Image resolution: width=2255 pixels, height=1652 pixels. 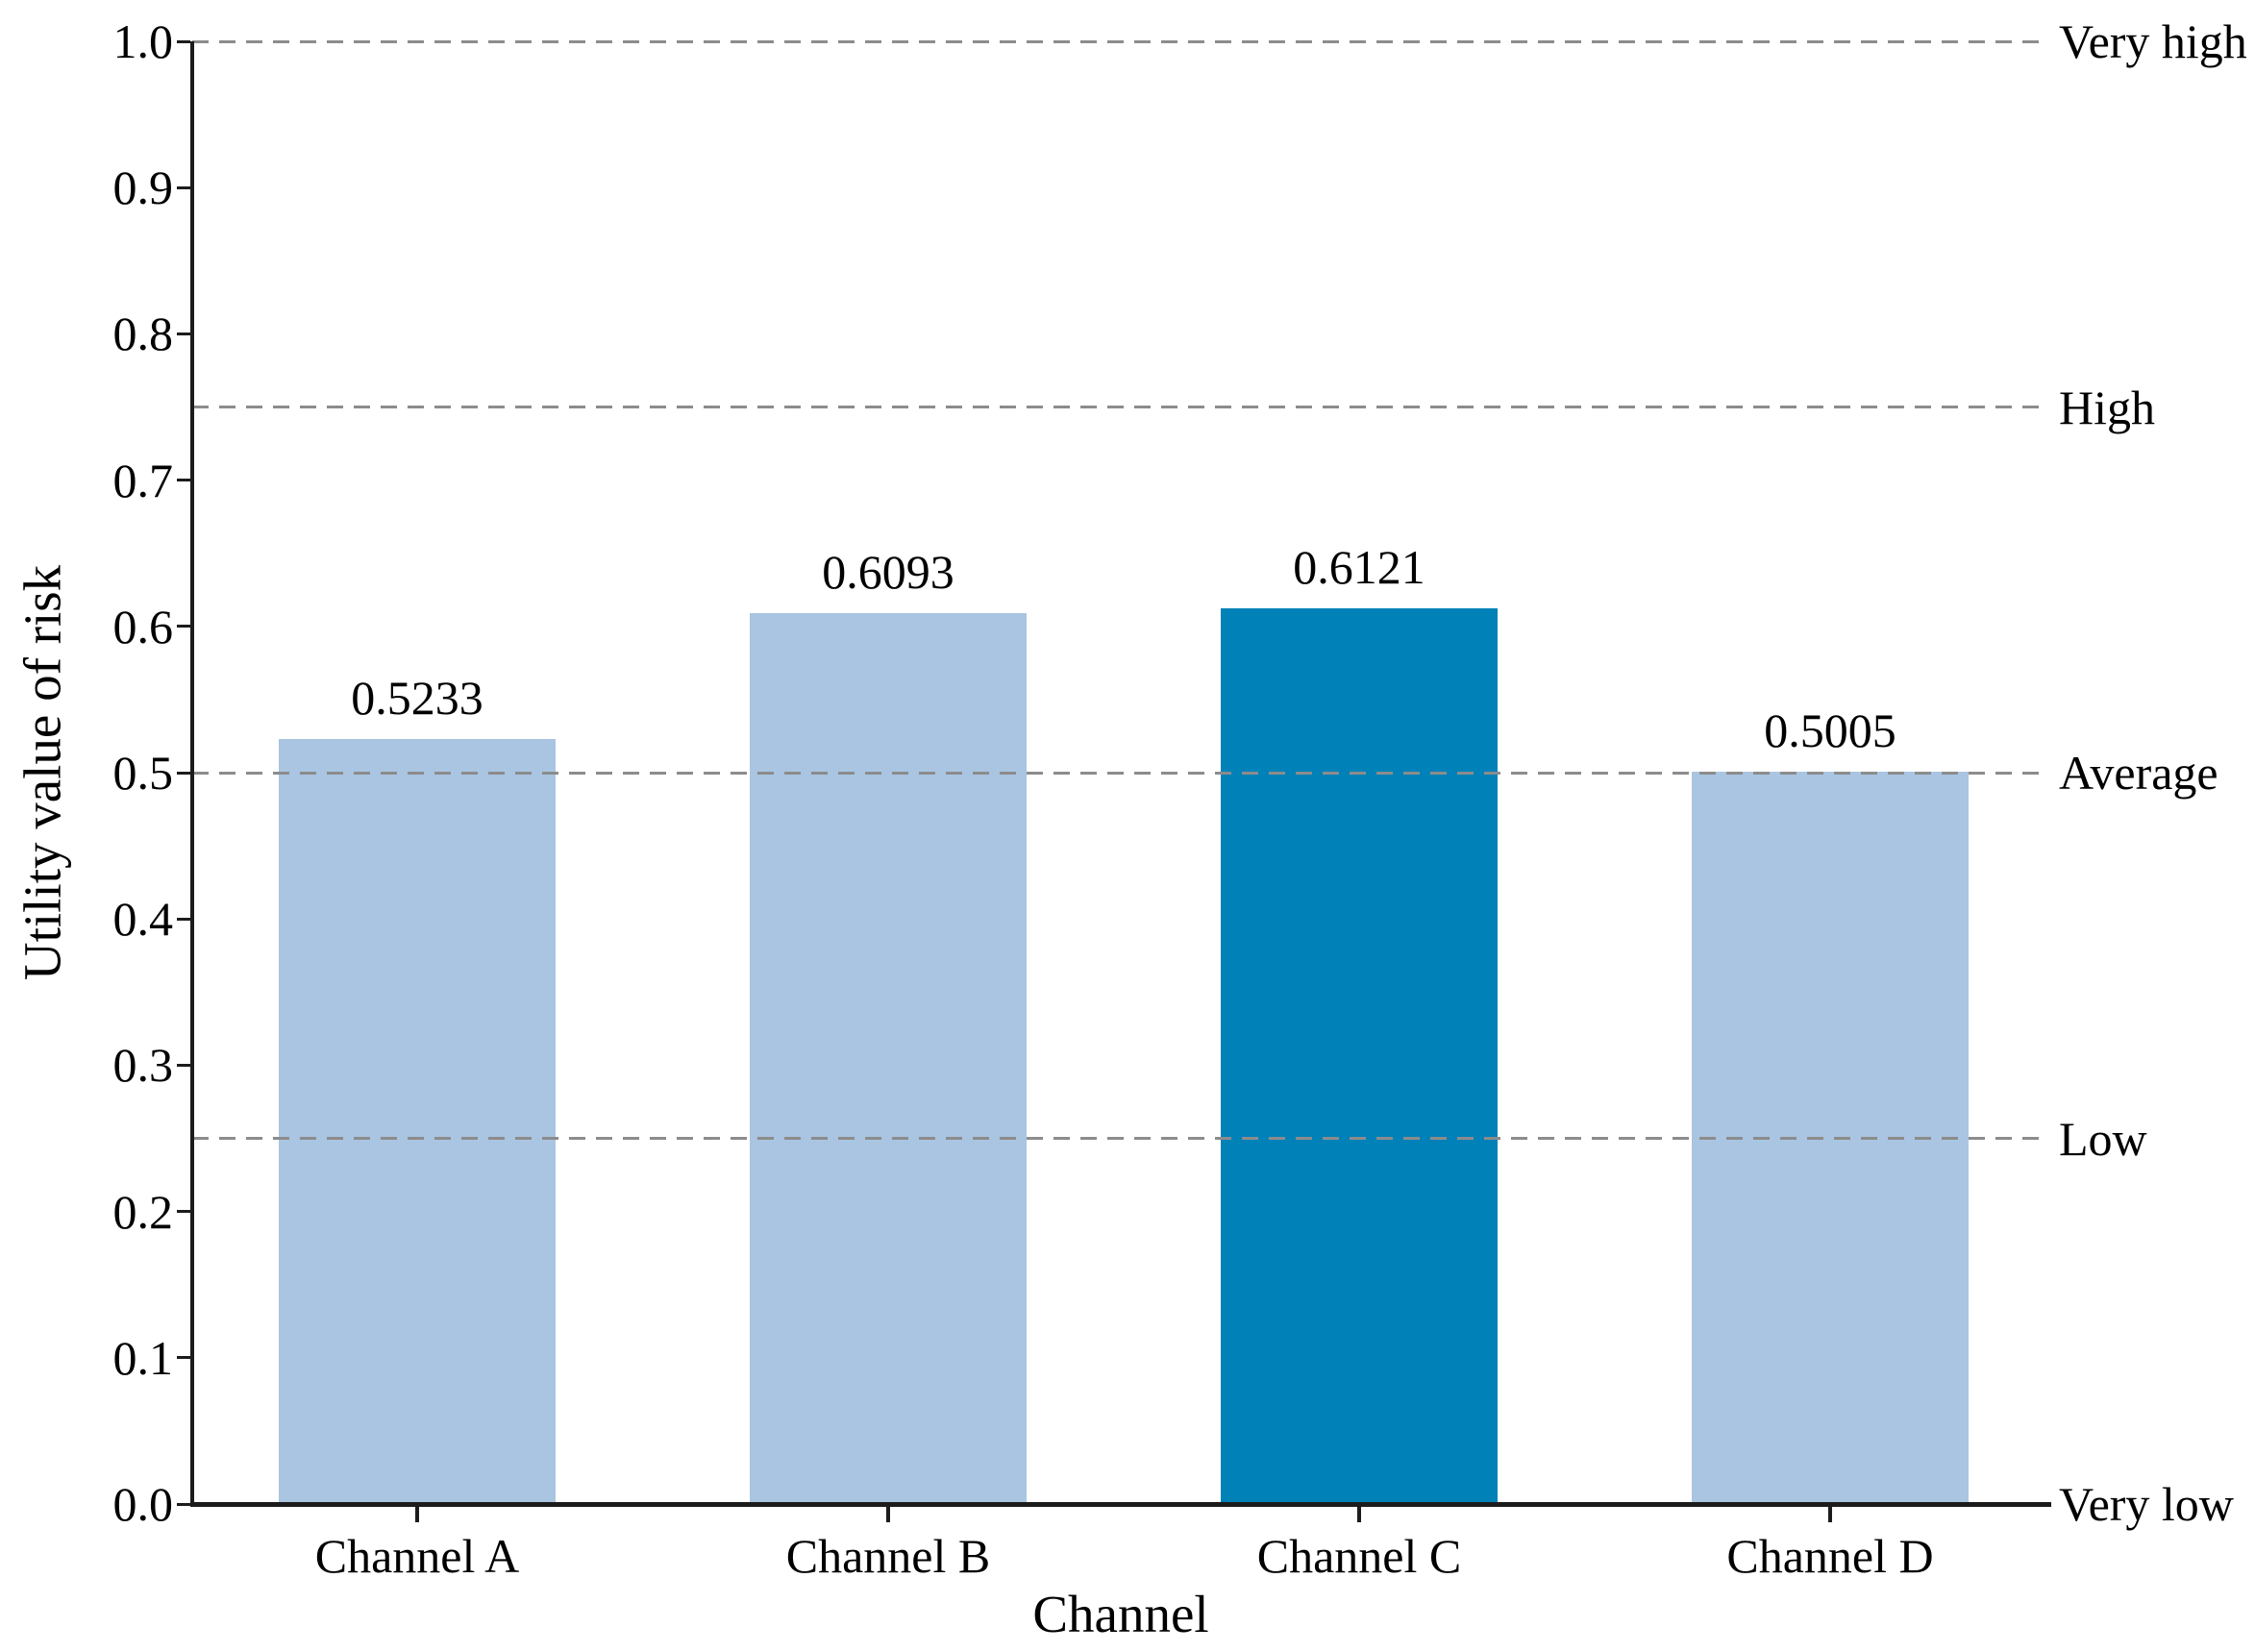 What do you see at coordinates (417, 697) in the screenshot?
I see `bar-value-label: 0.5233` at bounding box center [417, 697].